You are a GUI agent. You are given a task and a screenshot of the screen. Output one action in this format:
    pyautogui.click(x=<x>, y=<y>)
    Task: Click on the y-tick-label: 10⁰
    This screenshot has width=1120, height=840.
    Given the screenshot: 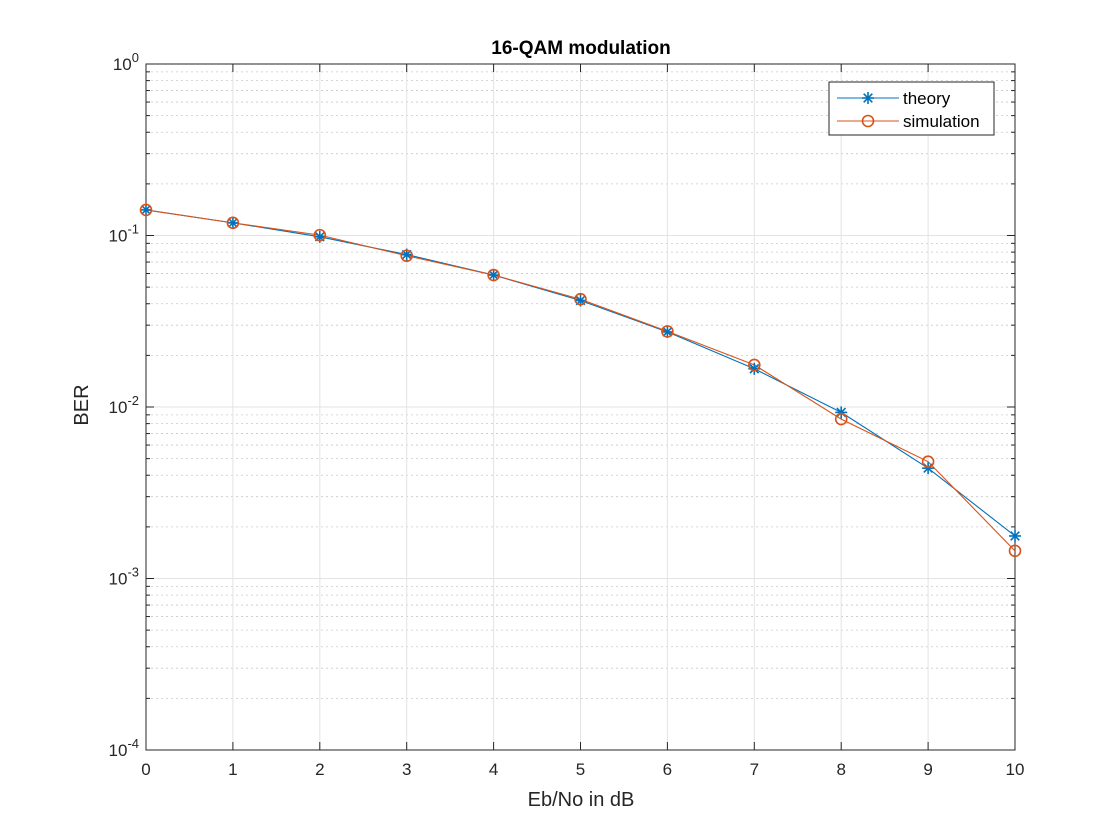 What is the action you would take?
    pyautogui.click(x=126, y=62)
    